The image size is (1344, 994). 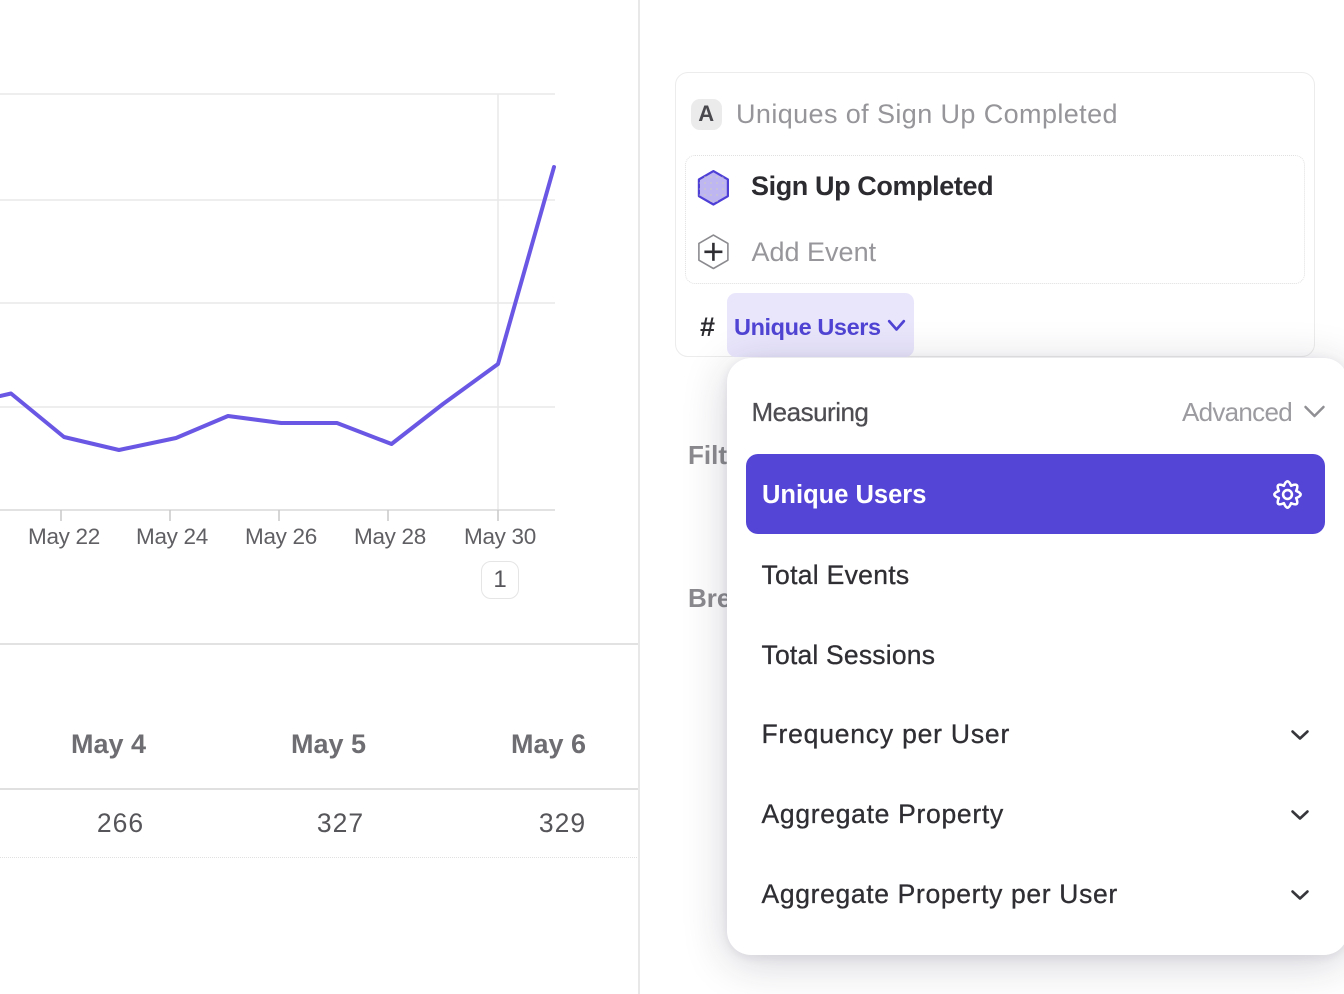 What do you see at coordinates (281, 536) in the screenshot?
I see `svg-text: May 26` at bounding box center [281, 536].